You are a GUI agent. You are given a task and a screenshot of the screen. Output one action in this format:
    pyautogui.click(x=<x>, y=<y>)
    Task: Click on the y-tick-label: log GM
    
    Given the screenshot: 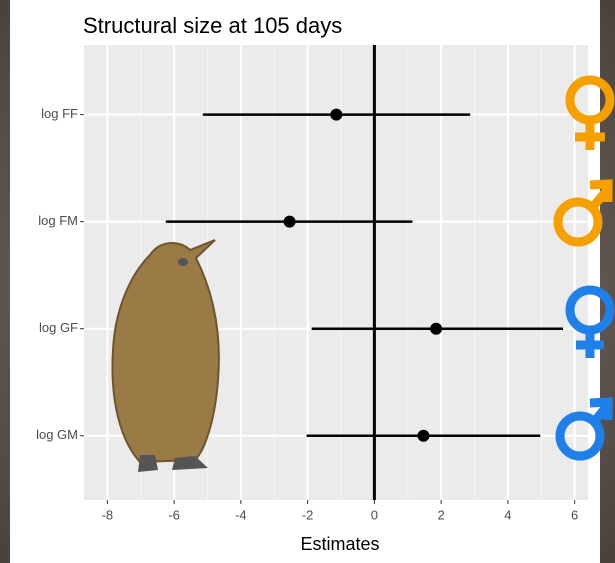 What is the action you would take?
    pyautogui.click(x=57, y=434)
    